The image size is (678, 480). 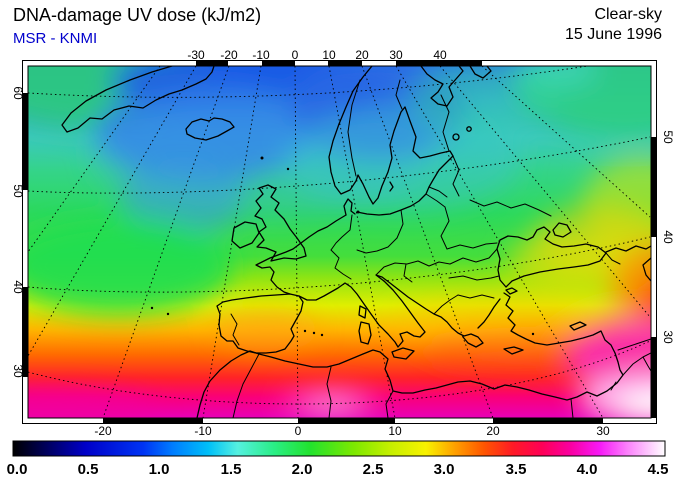 What do you see at coordinates (17, 469) in the screenshot?
I see `colorbar-label: 0.0` at bounding box center [17, 469].